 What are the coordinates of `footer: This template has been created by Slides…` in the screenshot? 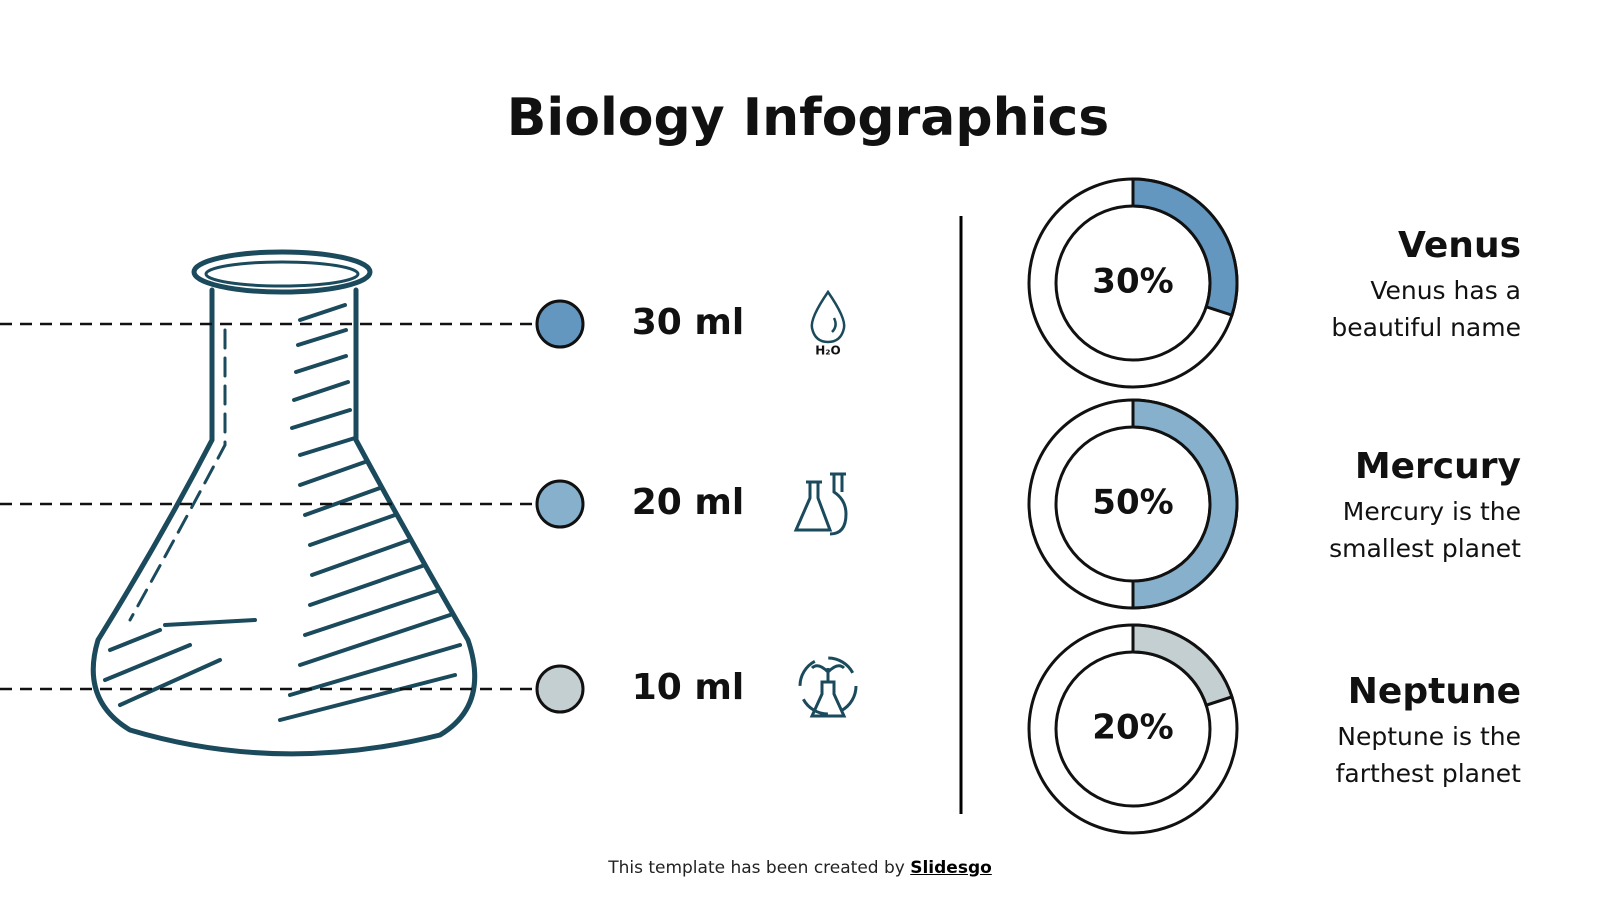 It's located at (800, 868).